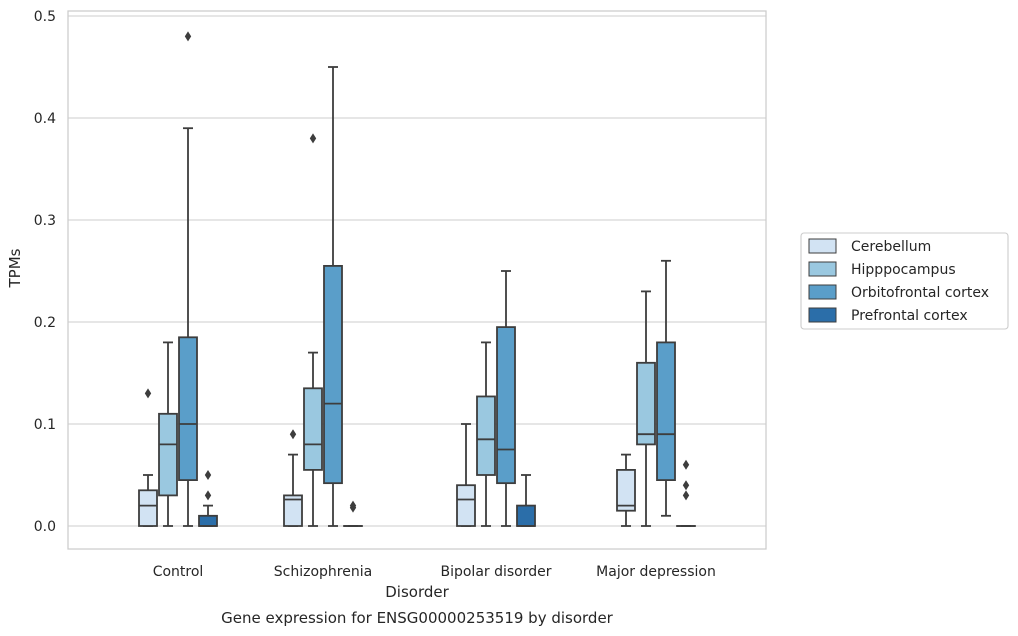 The image size is (1018, 636). Describe the element at coordinates (45, 425) in the screenshot. I see `y-tick-label: 0.1` at that location.